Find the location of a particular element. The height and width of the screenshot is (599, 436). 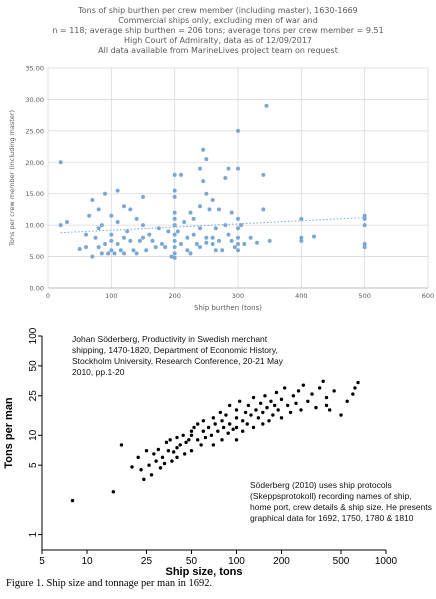

x-tick-label: 10 is located at coordinates (87, 561).